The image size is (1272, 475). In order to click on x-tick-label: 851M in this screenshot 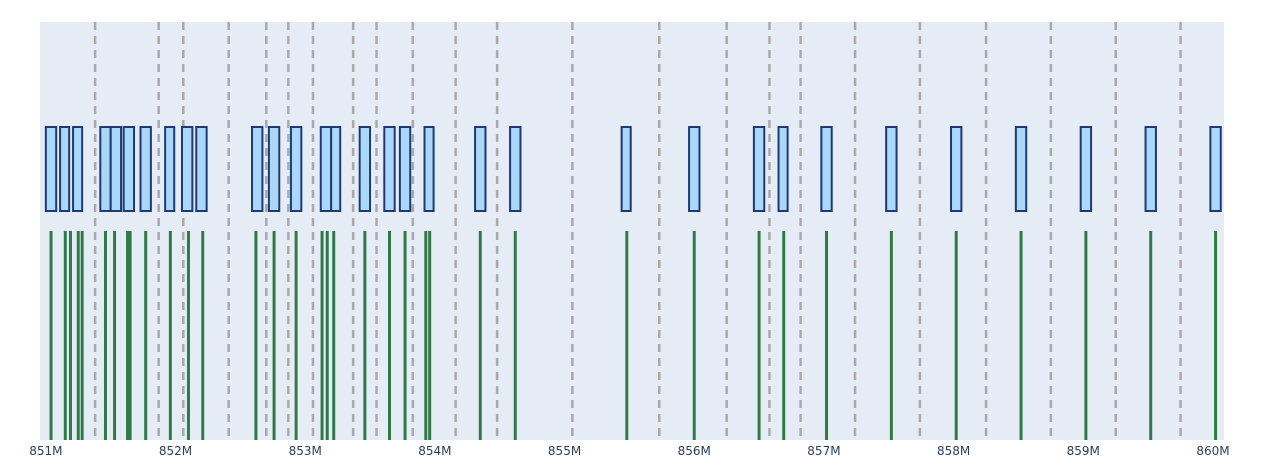, I will do `click(45, 451)`.